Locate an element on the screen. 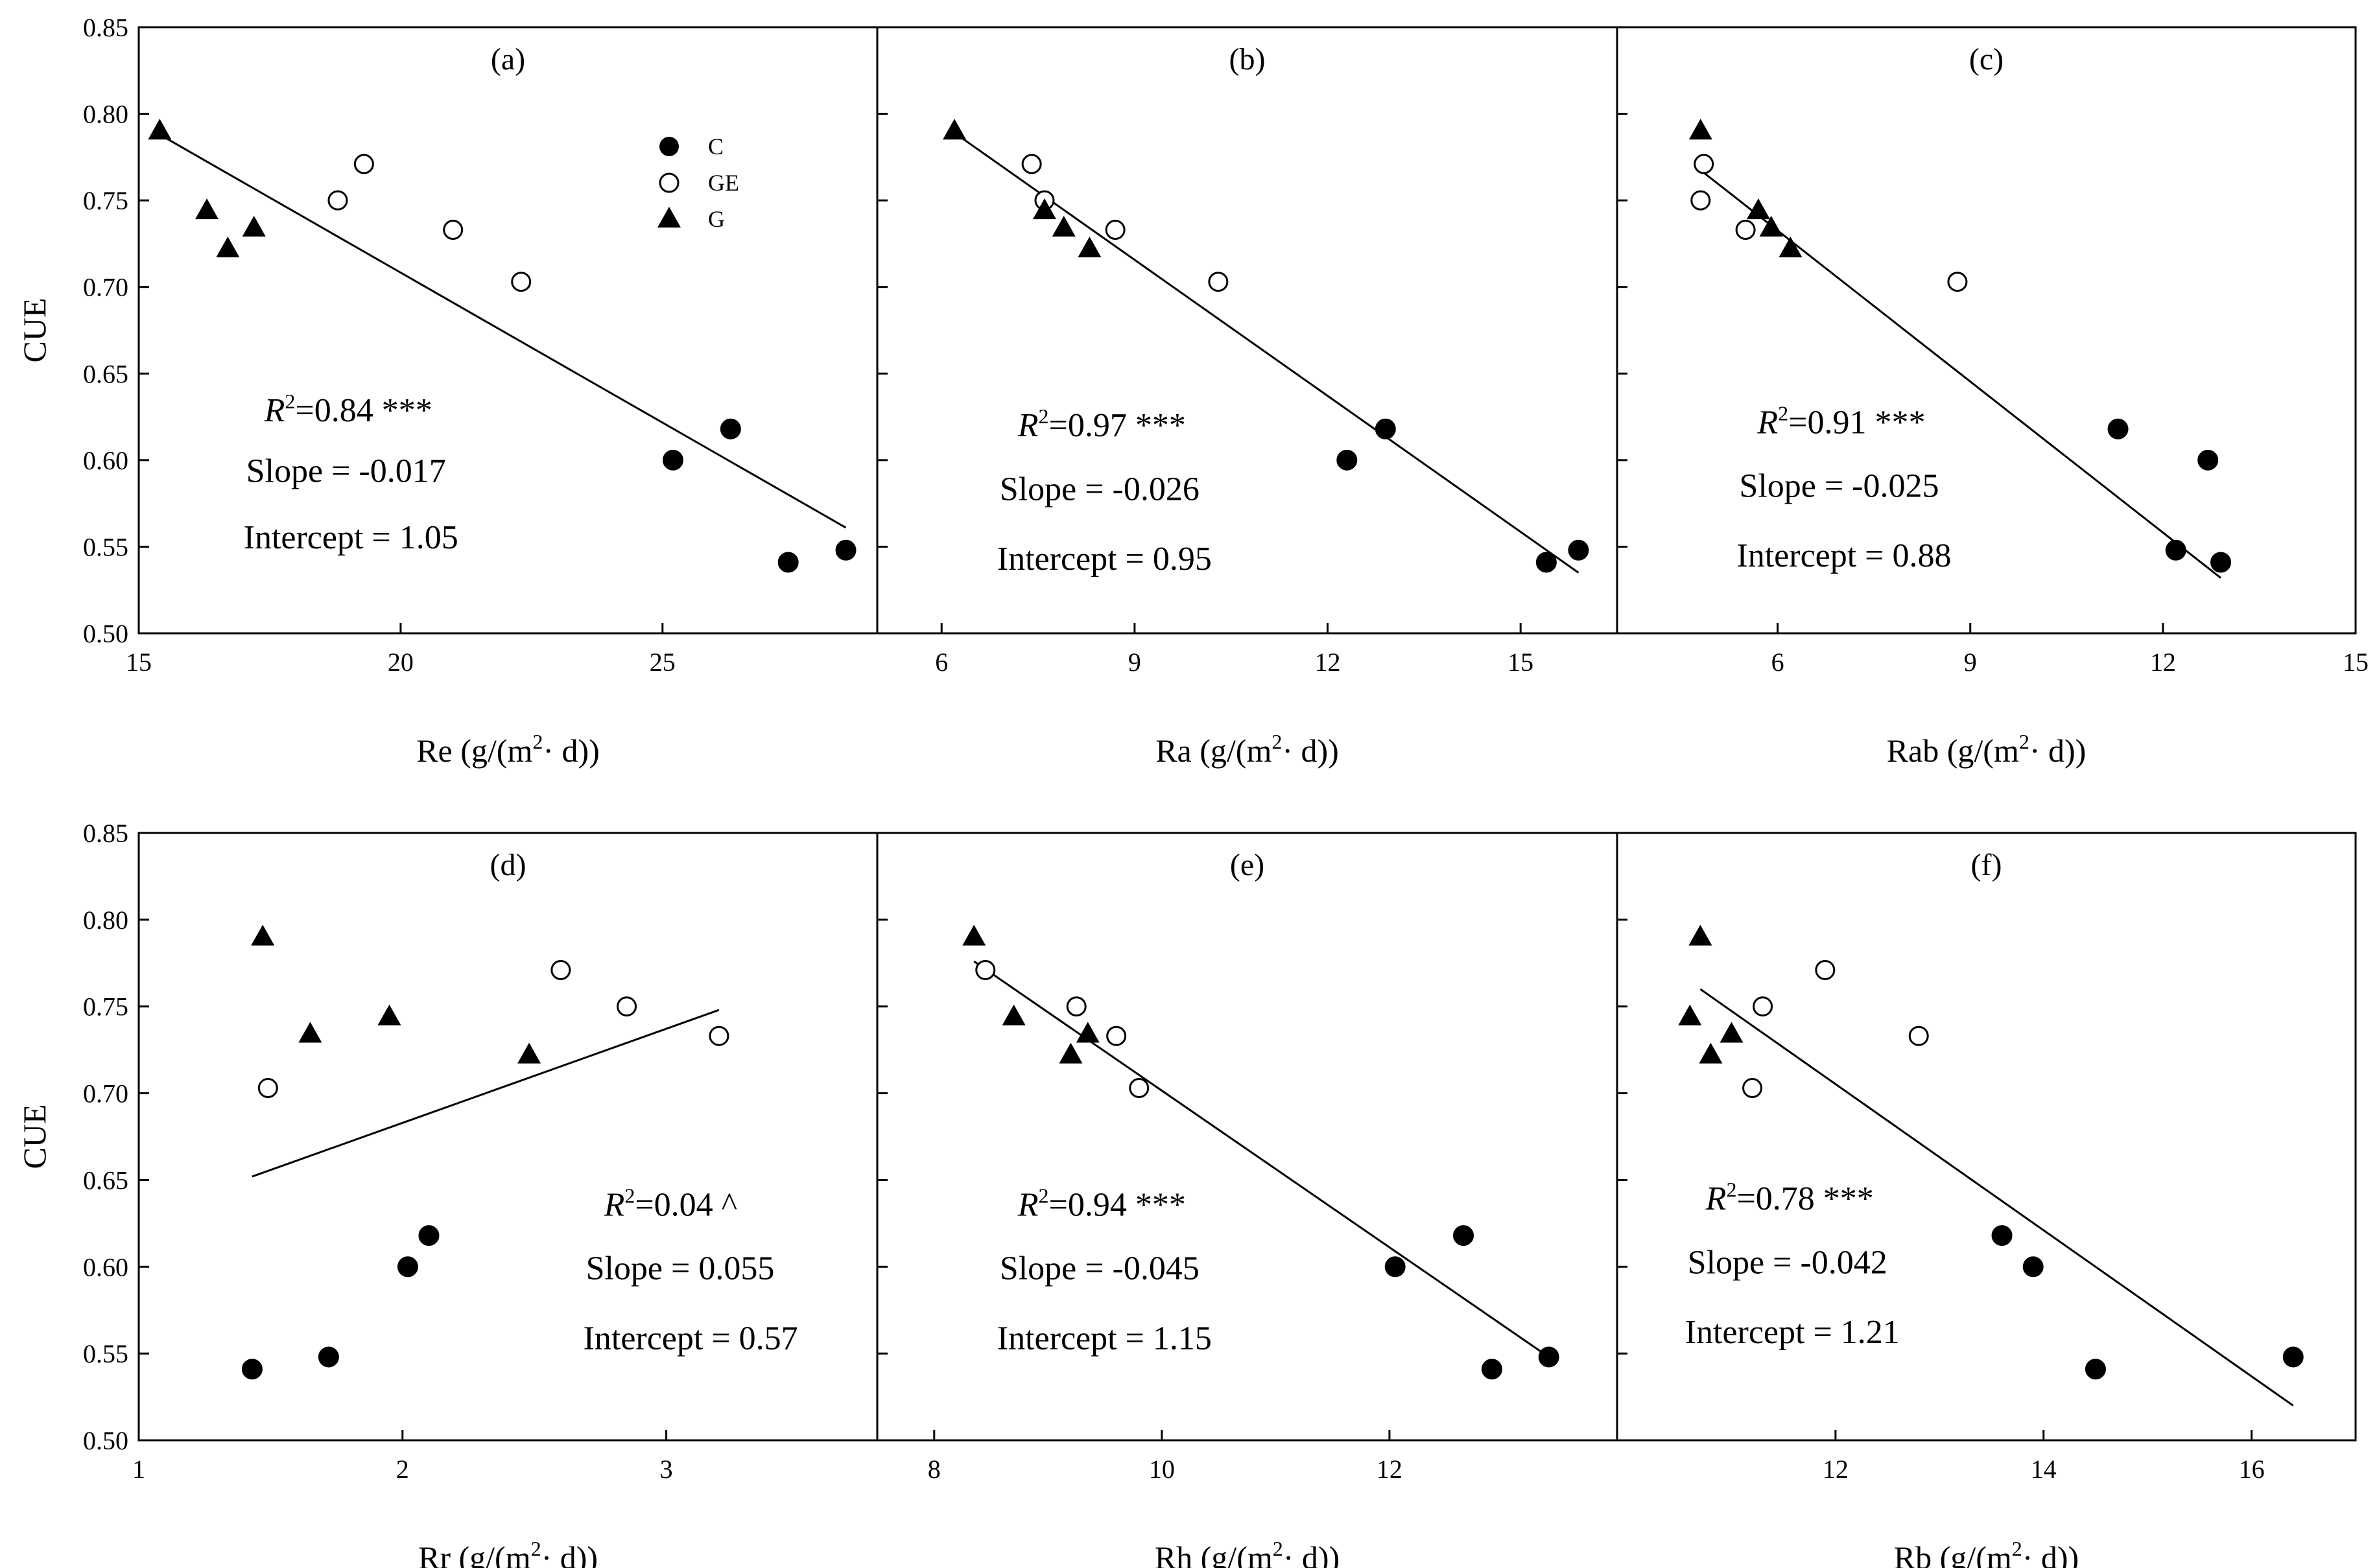 The width and height of the screenshot is (2377, 1568). x-tick-label: 8 is located at coordinates (934, 1470).